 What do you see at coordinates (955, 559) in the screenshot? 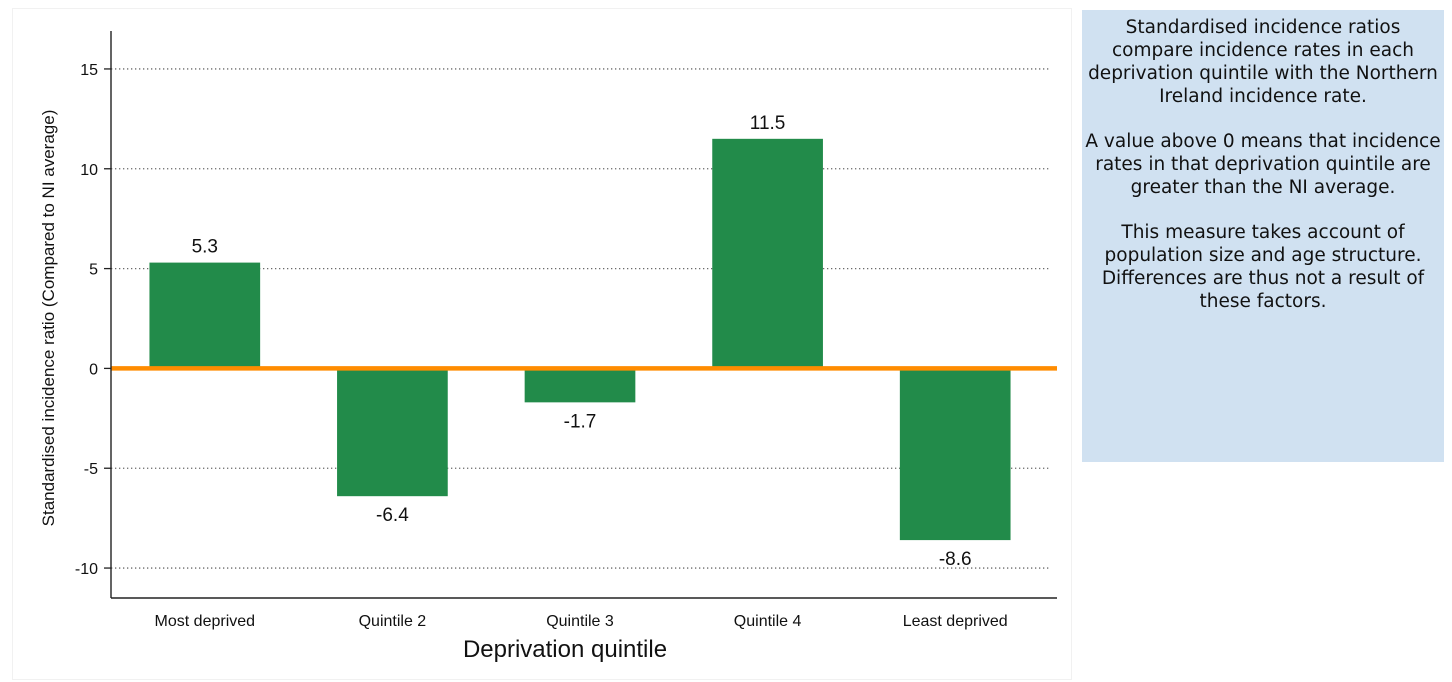
I see `data-label: -8.6` at bounding box center [955, 559].